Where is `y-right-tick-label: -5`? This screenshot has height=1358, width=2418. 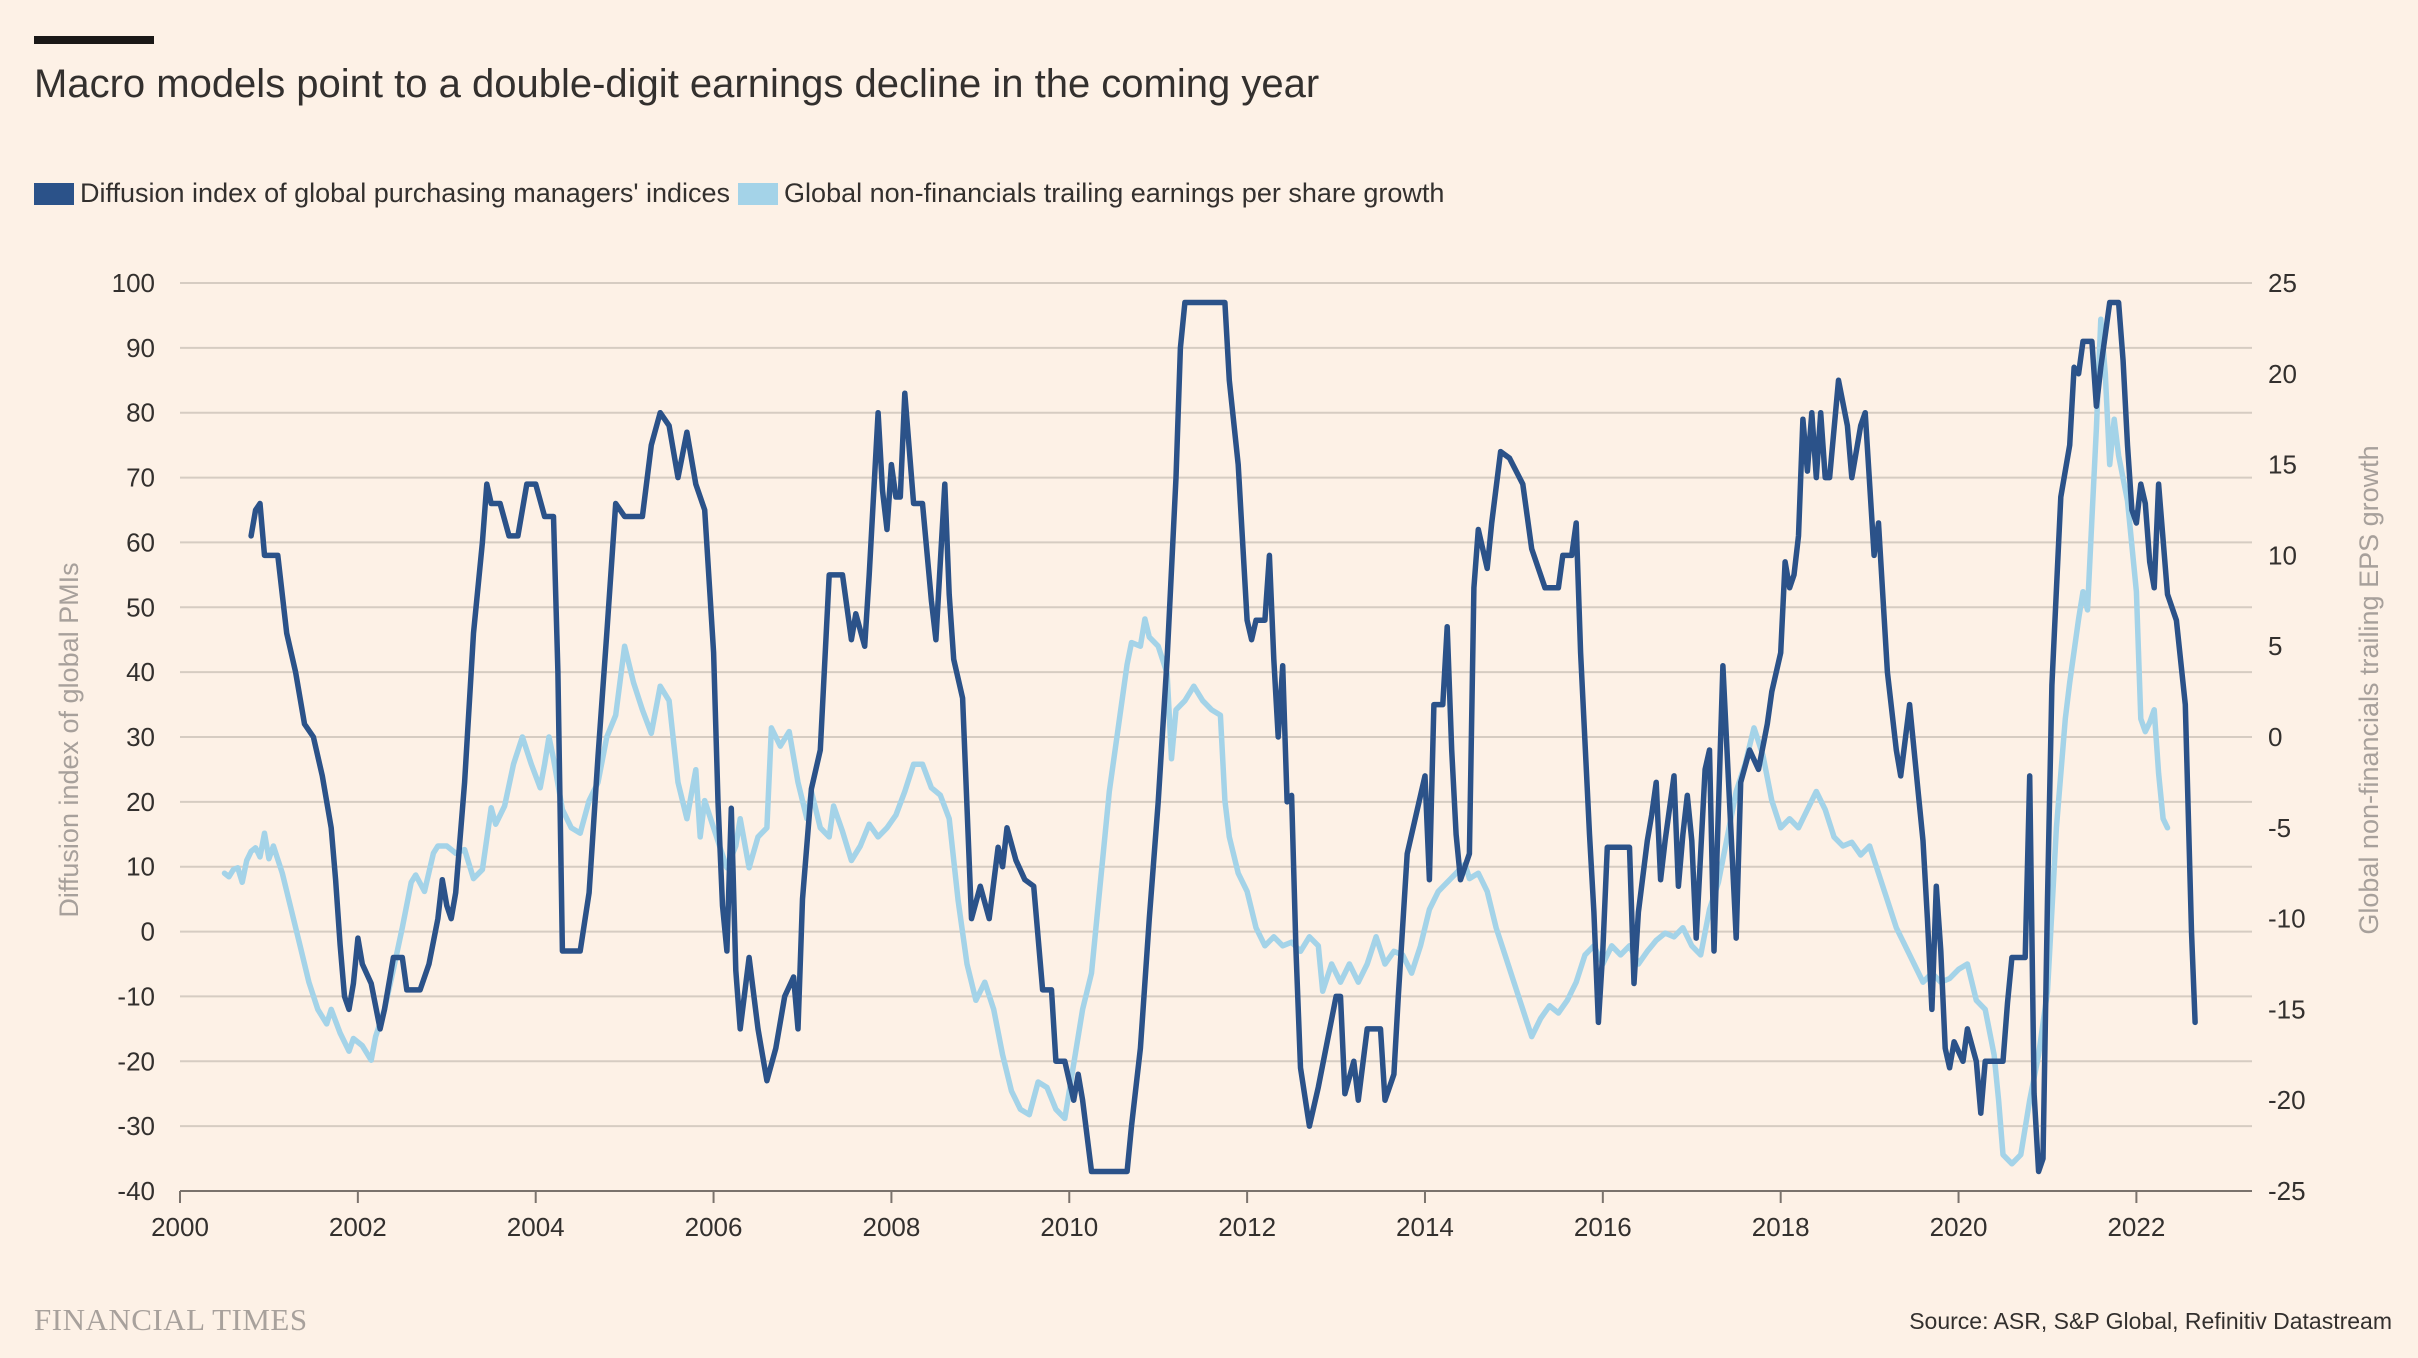
y-right-tick-label: -5 is located at coordinates (2279, 828).